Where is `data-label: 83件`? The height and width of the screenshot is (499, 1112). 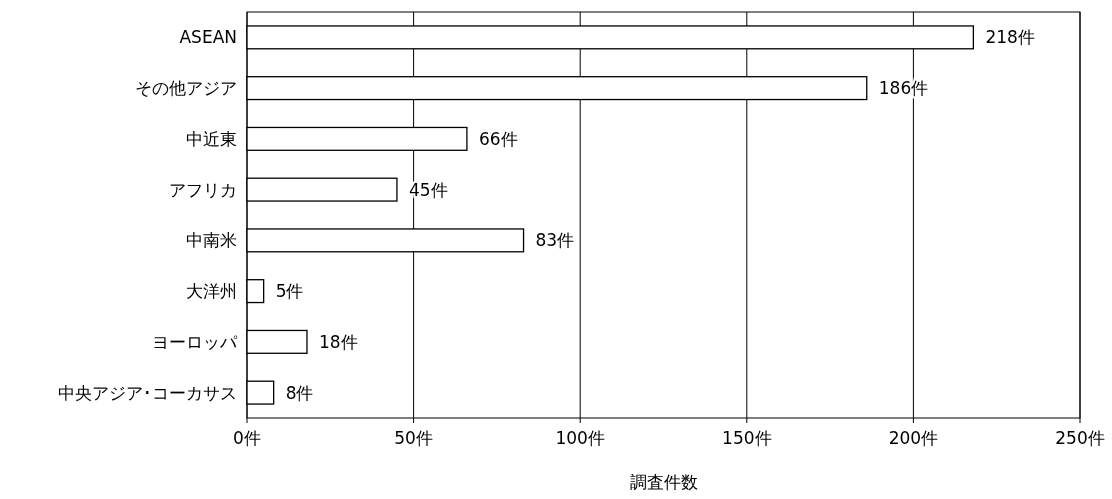
data-label: 83件 is located at coordinates (555, 240).